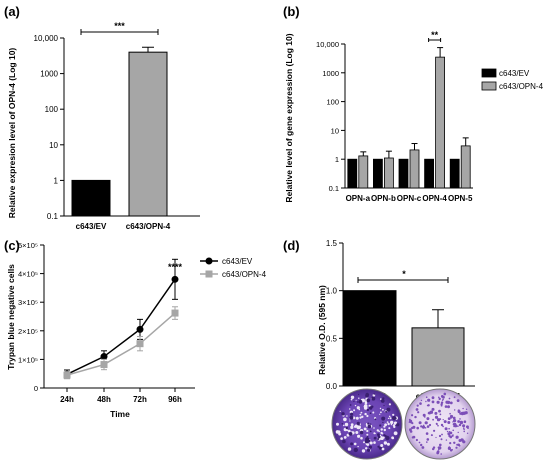  I want to click on panel-c-legend-label: c643/OPN-4, so click(244, 274).